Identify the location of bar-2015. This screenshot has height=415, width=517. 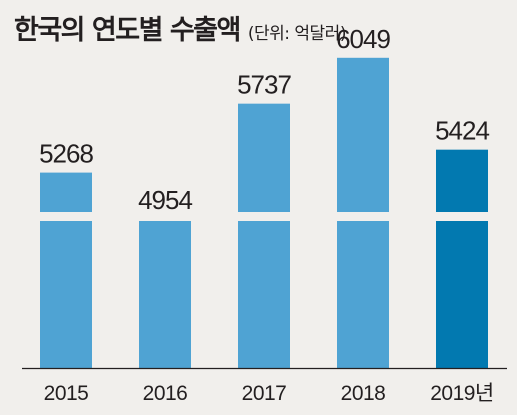
(66, 270).